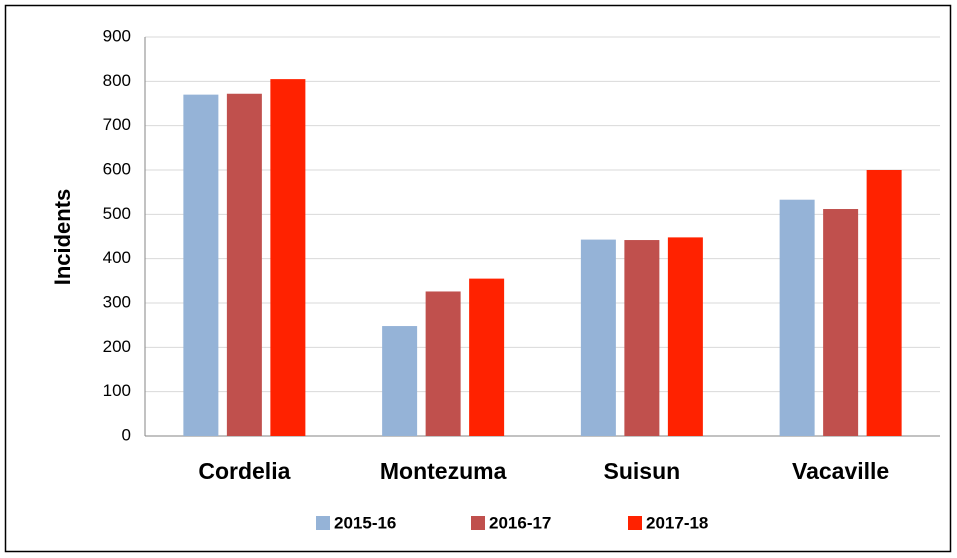 The height and width of the screenshot is (558, 957). What do you see at coordinates (840, 471) in the screenshot?
I see `x-tick-label: Vacaville` at bounding box center [840, 471].